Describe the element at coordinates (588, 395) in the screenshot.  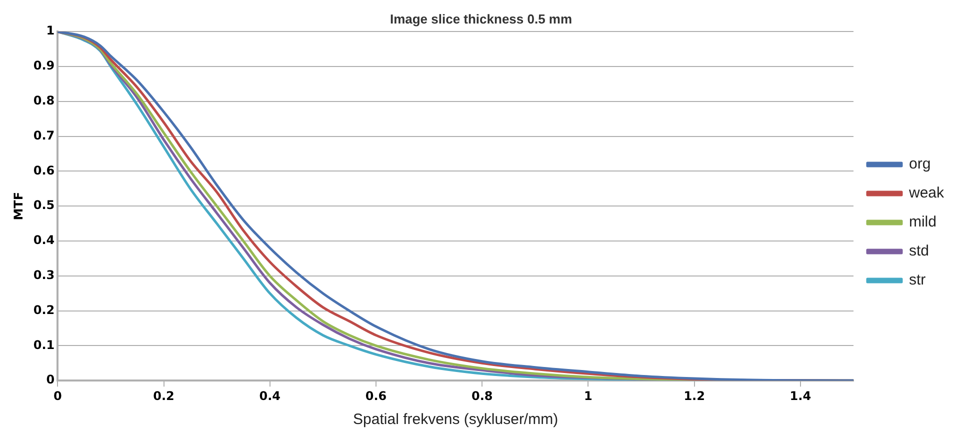
I see `x-tick-label: 1` at that location.